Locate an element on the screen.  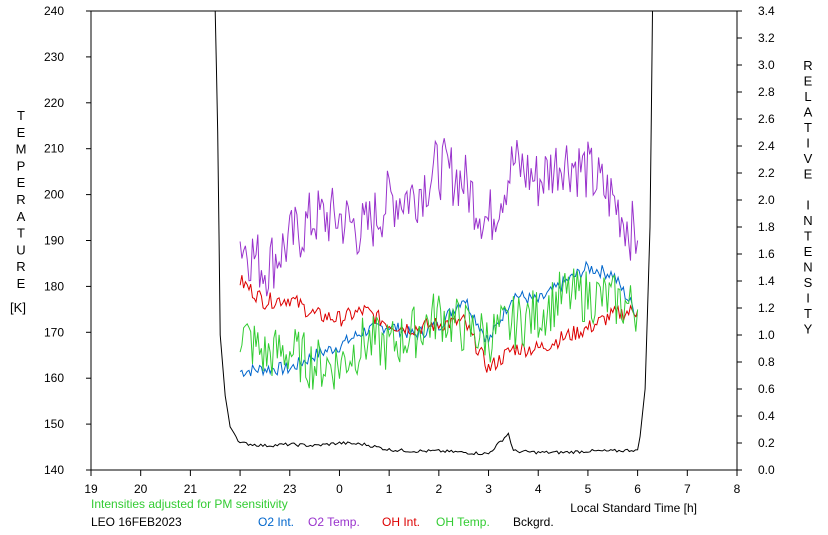
right-tick-label: 0.4 is located at coordinates (766, 416).